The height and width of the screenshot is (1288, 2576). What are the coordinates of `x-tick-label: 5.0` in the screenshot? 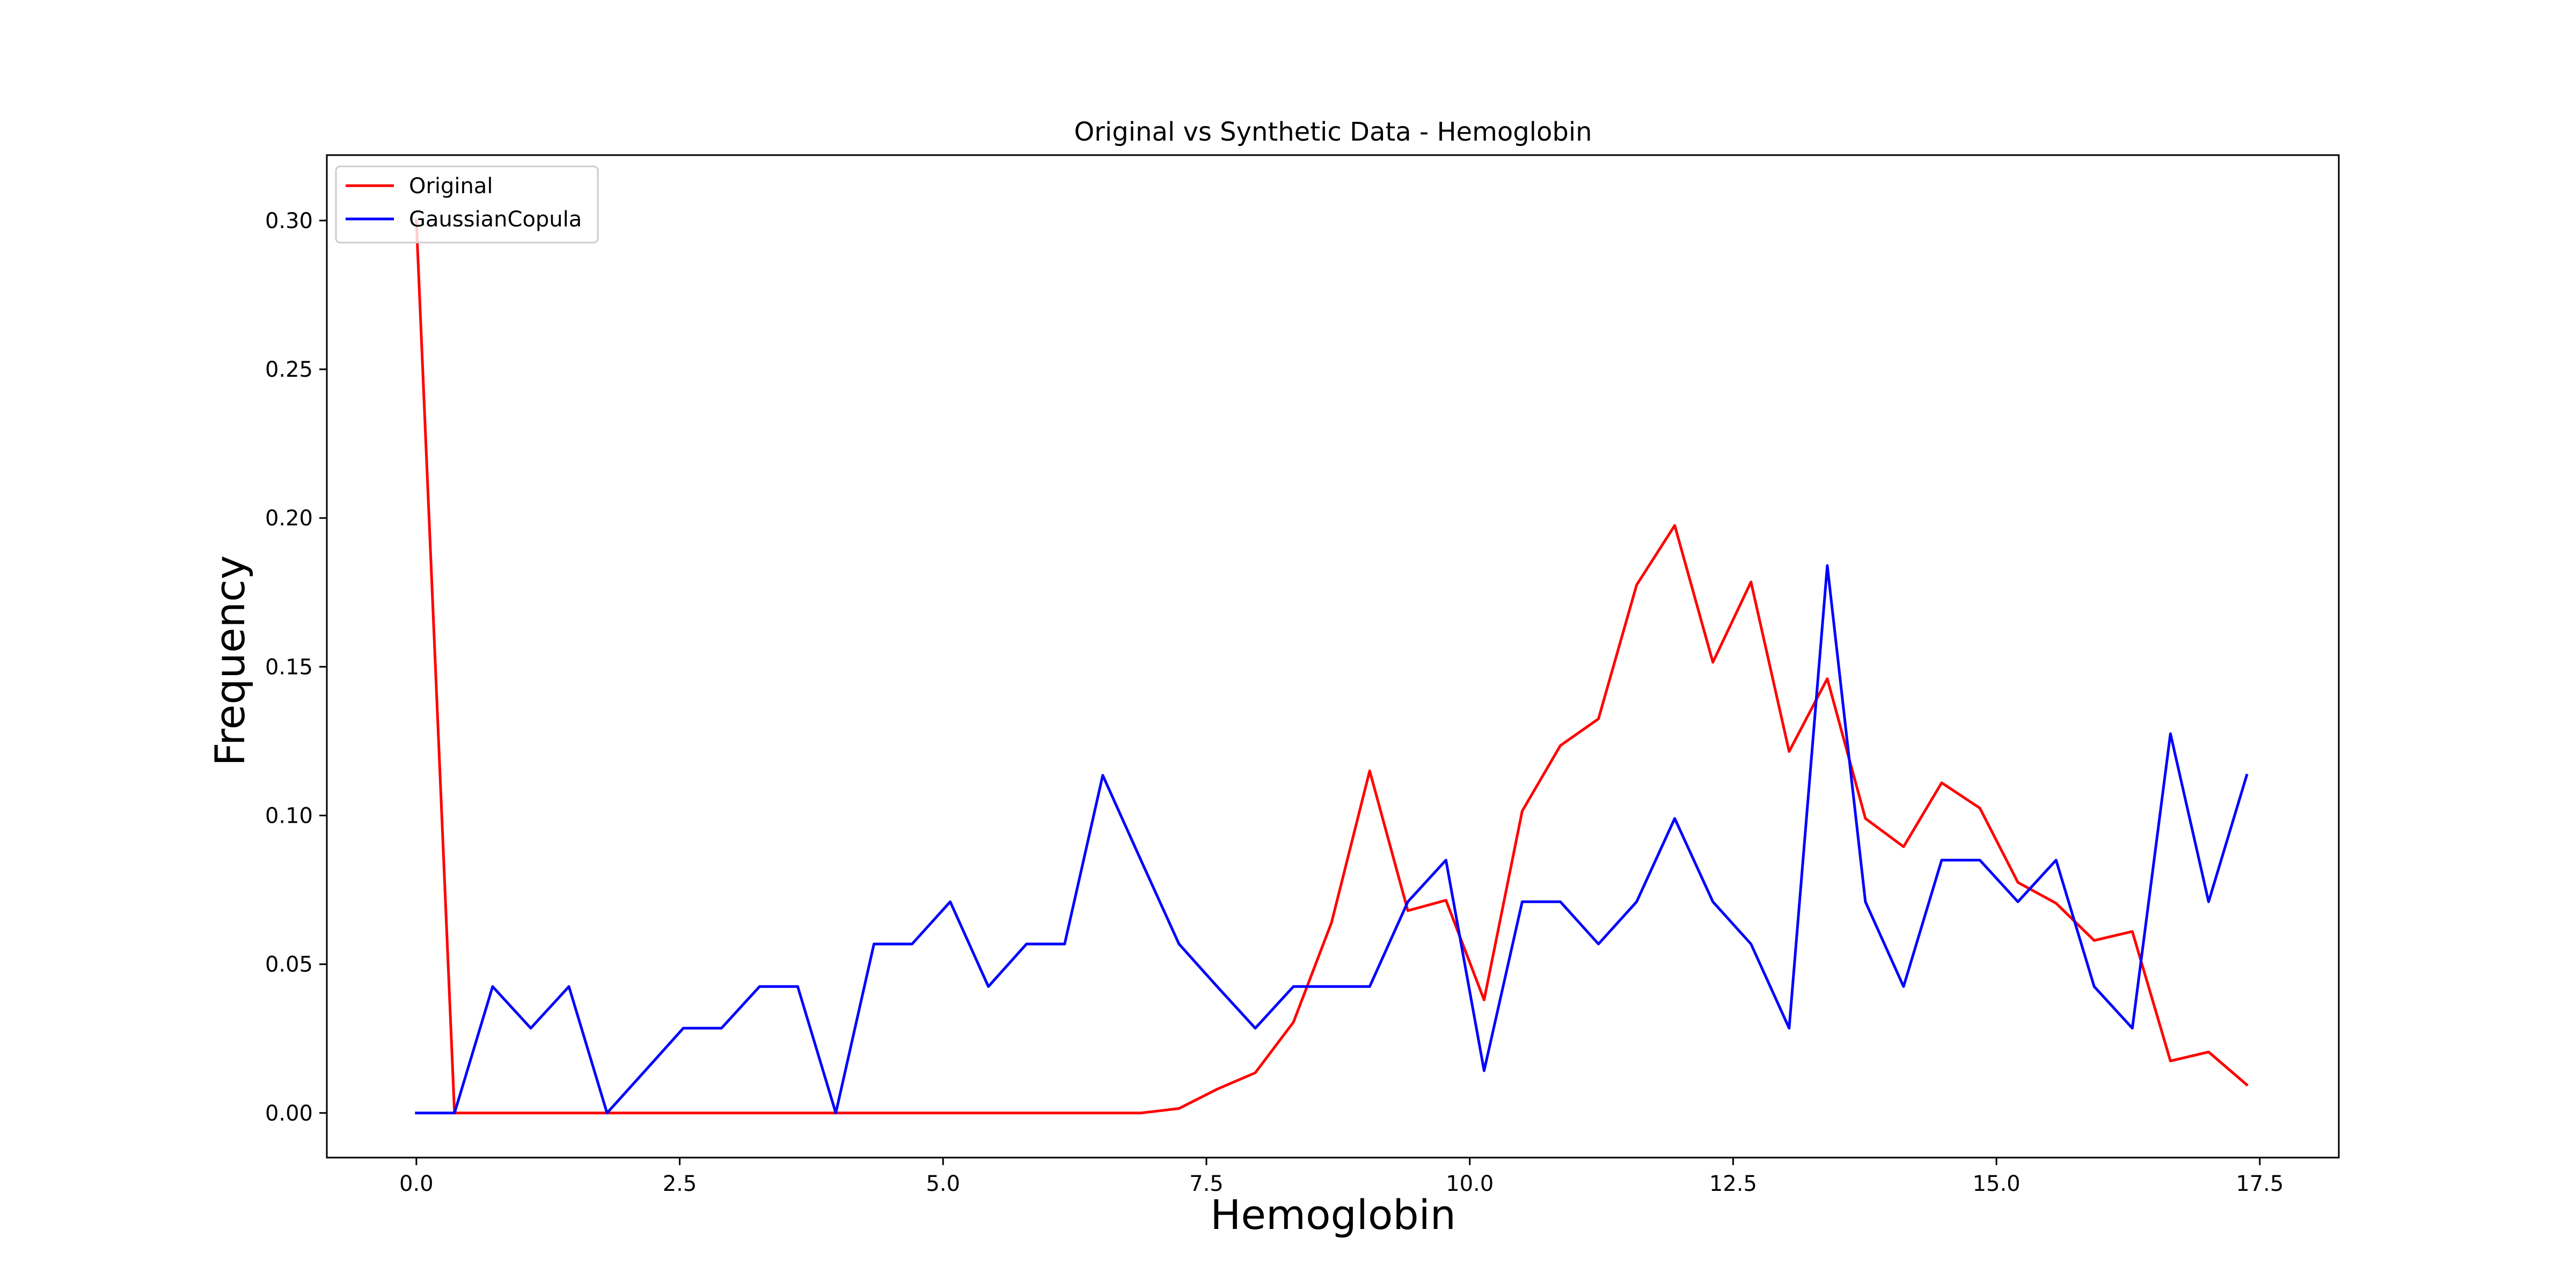 It's located at (943, 1184).